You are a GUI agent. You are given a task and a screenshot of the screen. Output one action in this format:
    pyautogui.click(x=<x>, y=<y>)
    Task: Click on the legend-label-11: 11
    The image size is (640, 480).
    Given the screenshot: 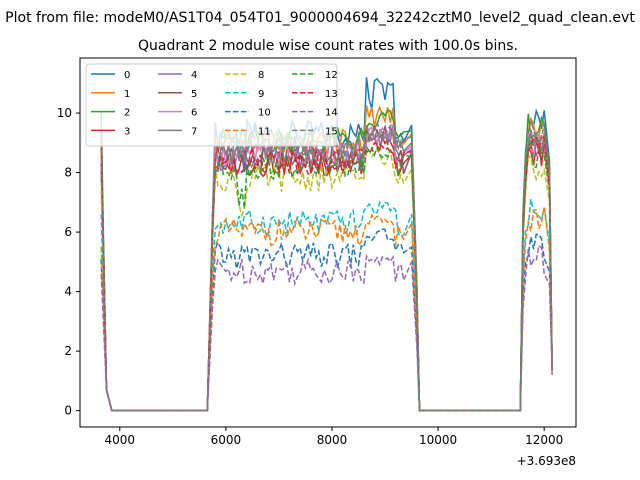 What is the action you would take?
    pyautogui.click(x=264, y=131)
    